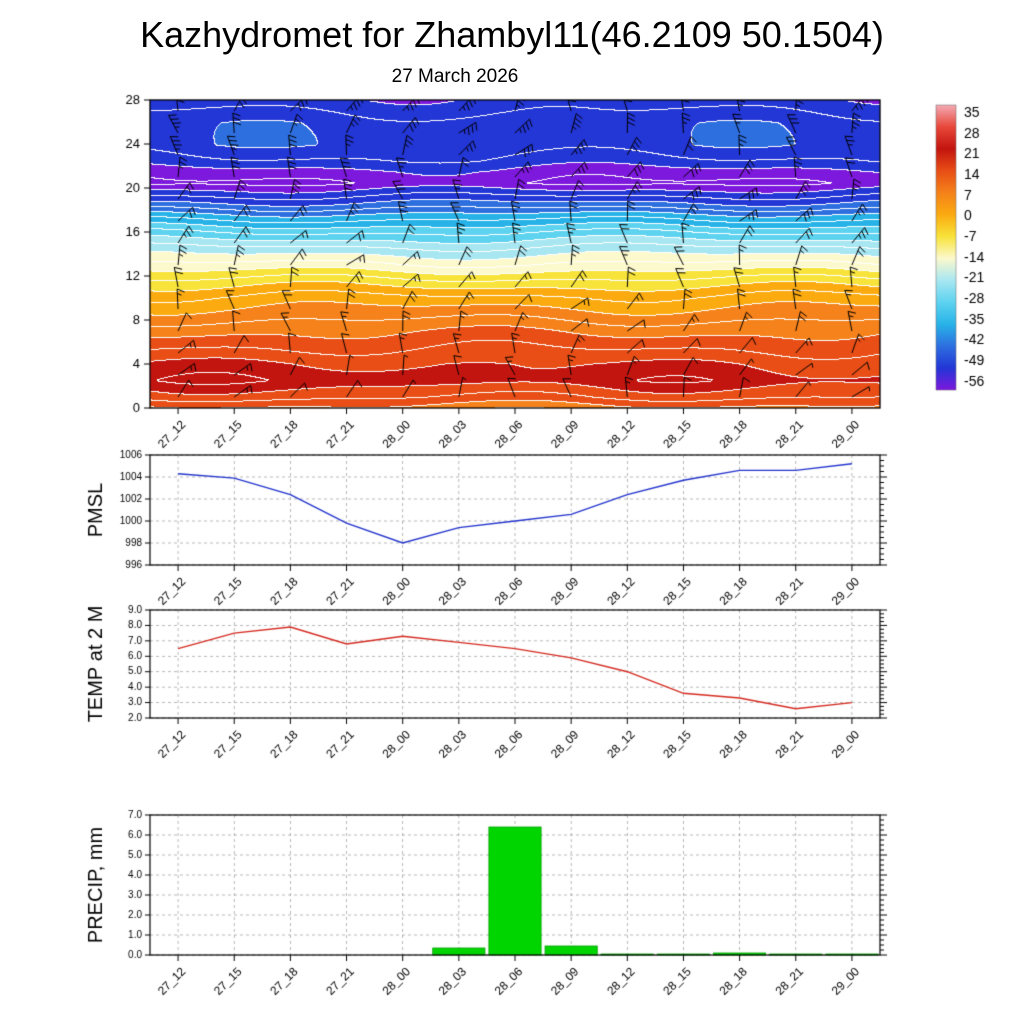 This screenshot has width=1024, height=1024. I want to click on chart-subtitle: 27 March 2026, so click(455, 76).